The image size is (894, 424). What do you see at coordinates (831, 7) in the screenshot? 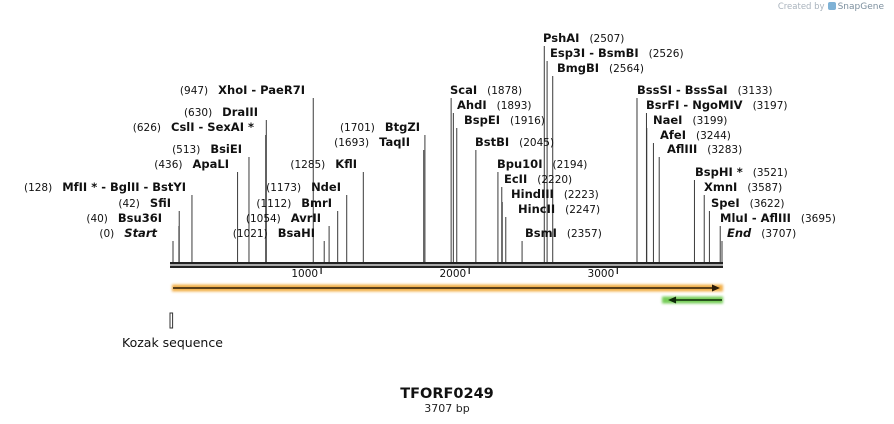
I see `snapgene-watermark: Created by SnapGene` at bounding box center [831, 7].